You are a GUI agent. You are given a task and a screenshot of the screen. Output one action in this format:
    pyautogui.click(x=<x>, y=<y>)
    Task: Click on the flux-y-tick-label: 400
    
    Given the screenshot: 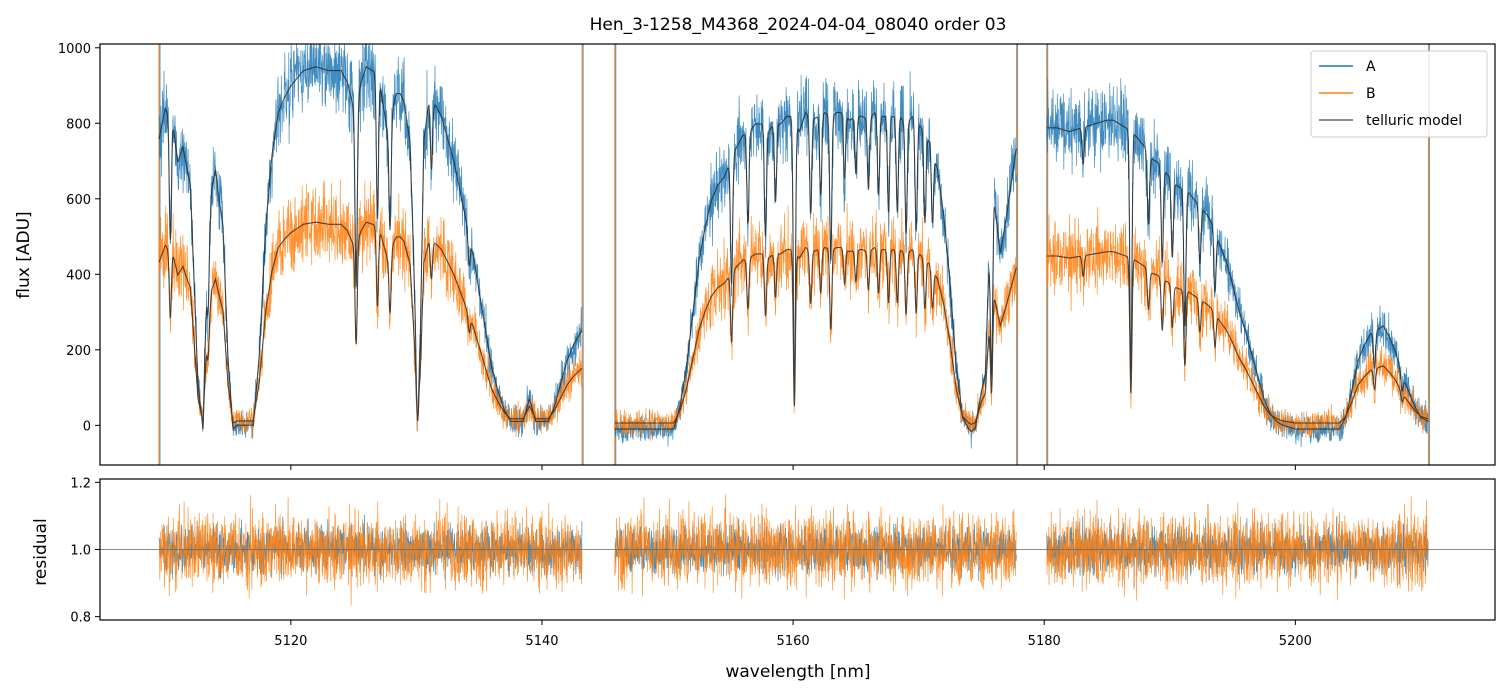 What is the action you would take?
    pyautogui.click(x=78, y=275)
    